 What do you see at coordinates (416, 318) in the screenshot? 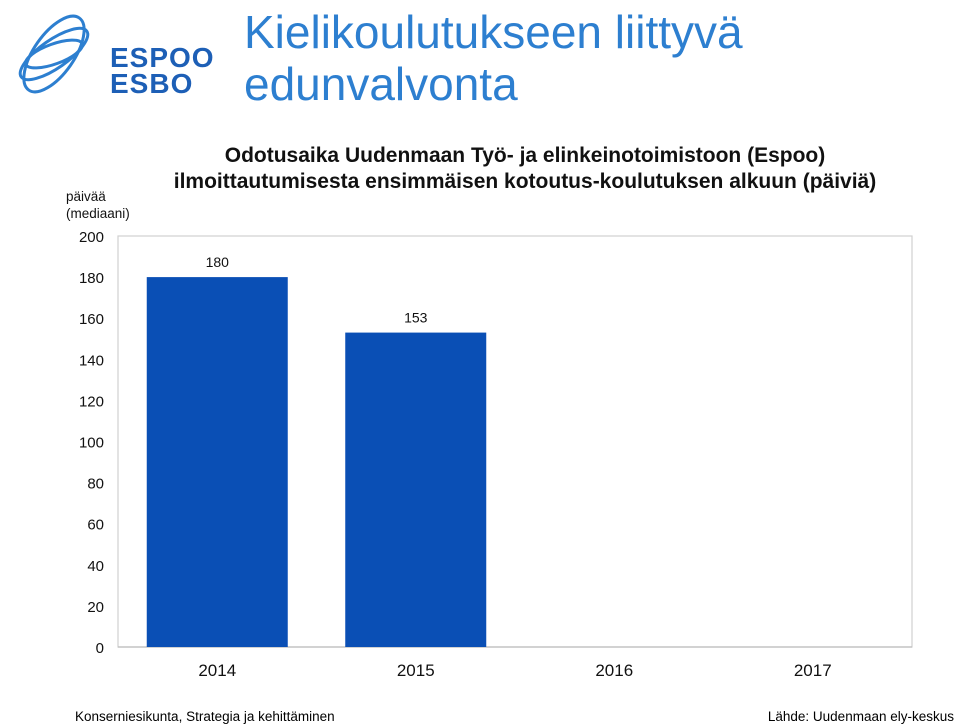
I see `data-label: 153` at bounding box center [416, 318].